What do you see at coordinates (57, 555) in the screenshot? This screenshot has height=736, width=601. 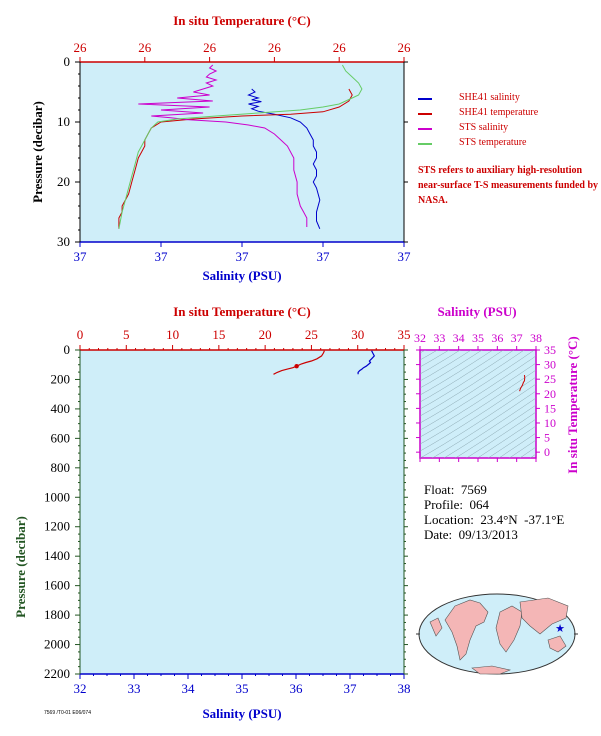 I see `main-pressure-tick-label: 1400` at bounding box center [57, 555].